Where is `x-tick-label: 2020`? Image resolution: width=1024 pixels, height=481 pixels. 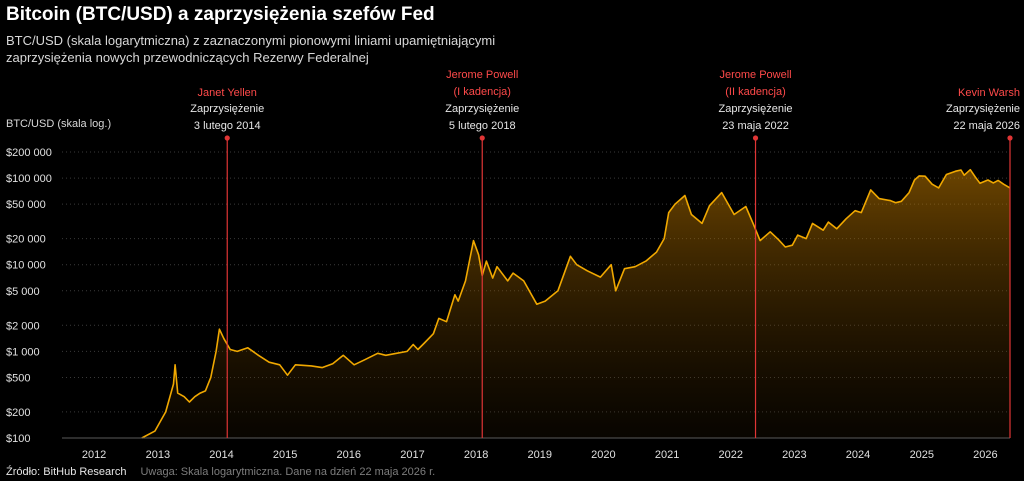 x-tick-label: 2020 is located at coordinates (603, 455).